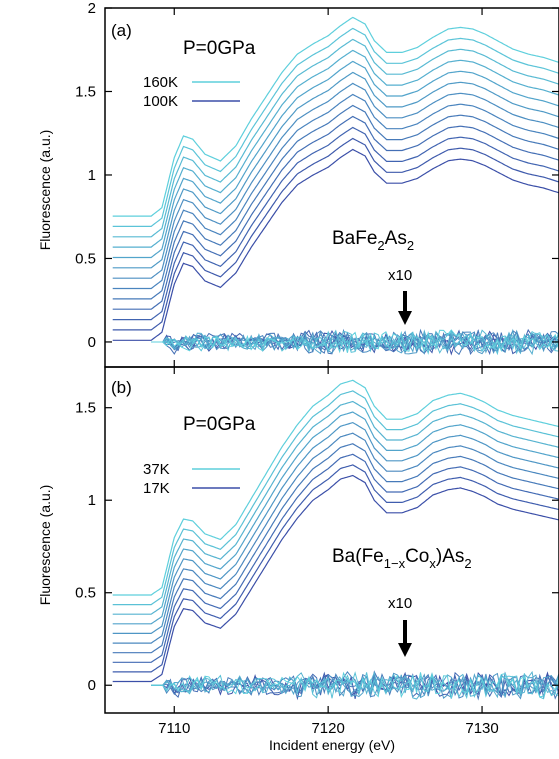 The image size is (559, 759). Describe the element at coordinates (160, 82) in the screenshot. I see `legend-label-hot: 160K` at that location.